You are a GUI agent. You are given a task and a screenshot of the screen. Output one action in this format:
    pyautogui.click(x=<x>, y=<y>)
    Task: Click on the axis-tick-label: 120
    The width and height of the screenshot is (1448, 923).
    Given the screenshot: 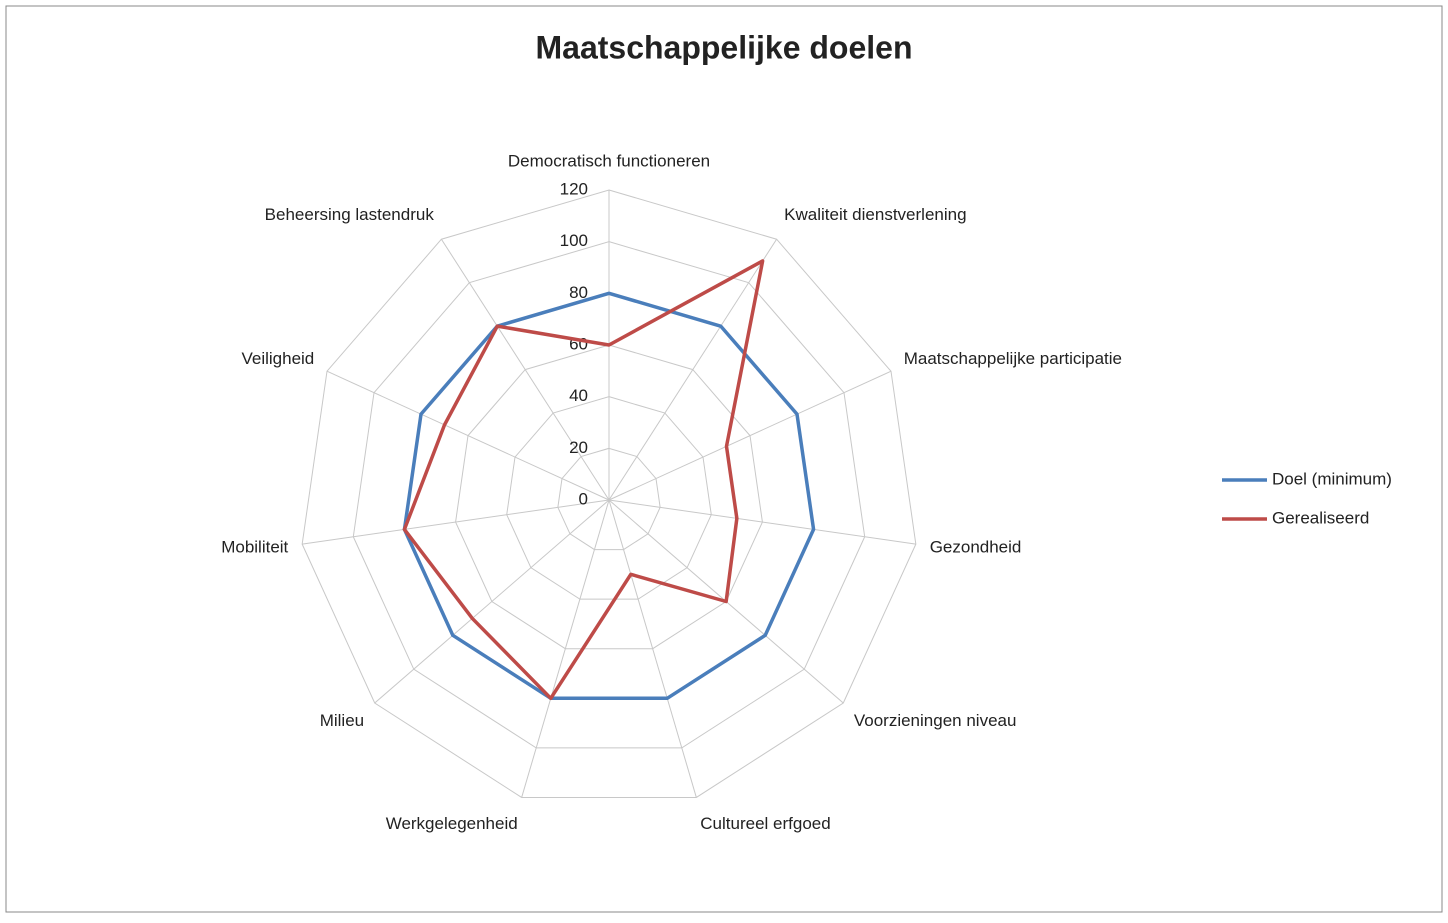 What is the action you would take?
    pyautogui.click(x=574, y=188)
    